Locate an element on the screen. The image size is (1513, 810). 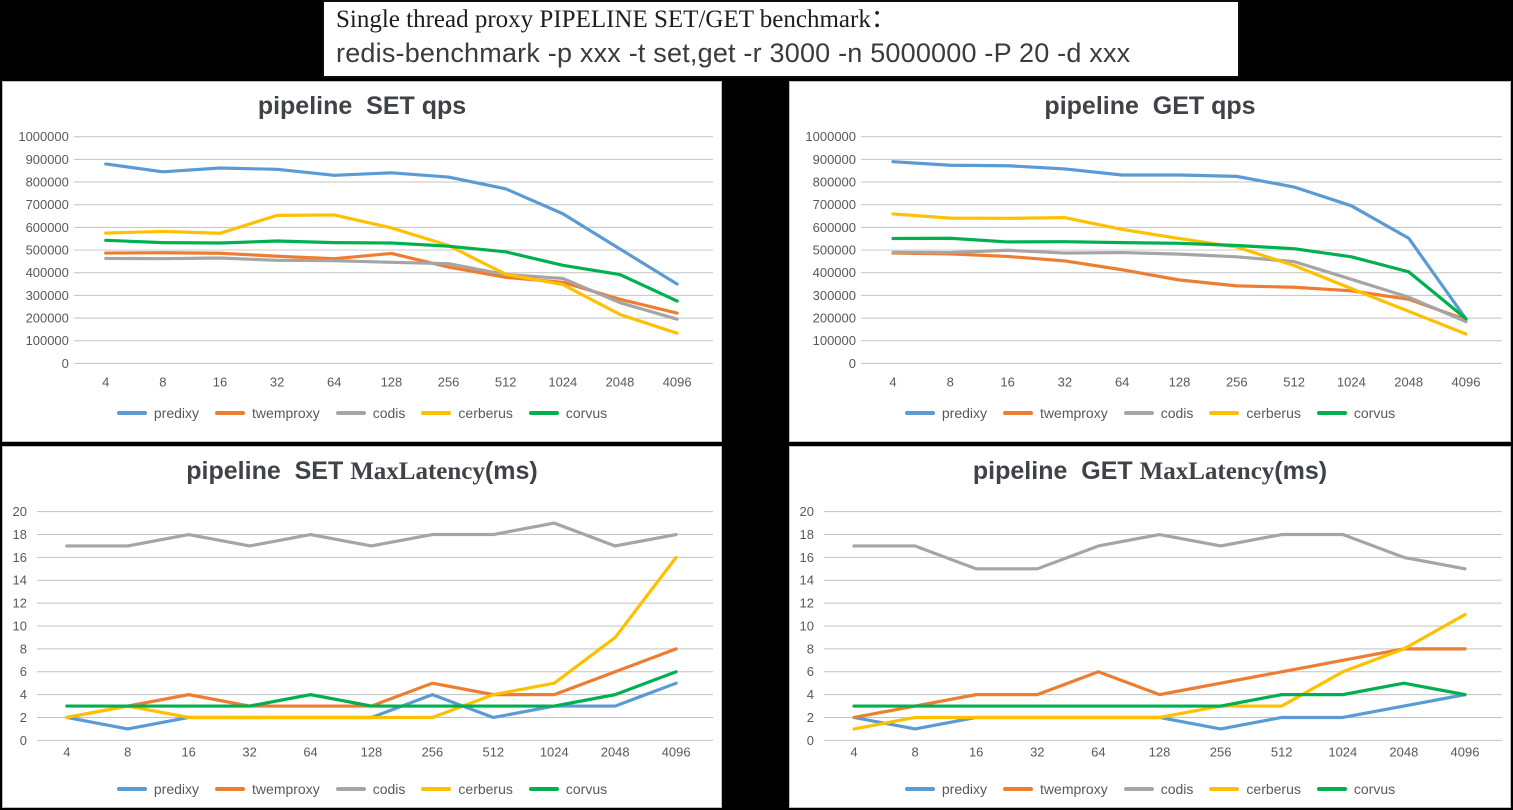
series-line-twemproxy is located at coordinates (1159, 683).